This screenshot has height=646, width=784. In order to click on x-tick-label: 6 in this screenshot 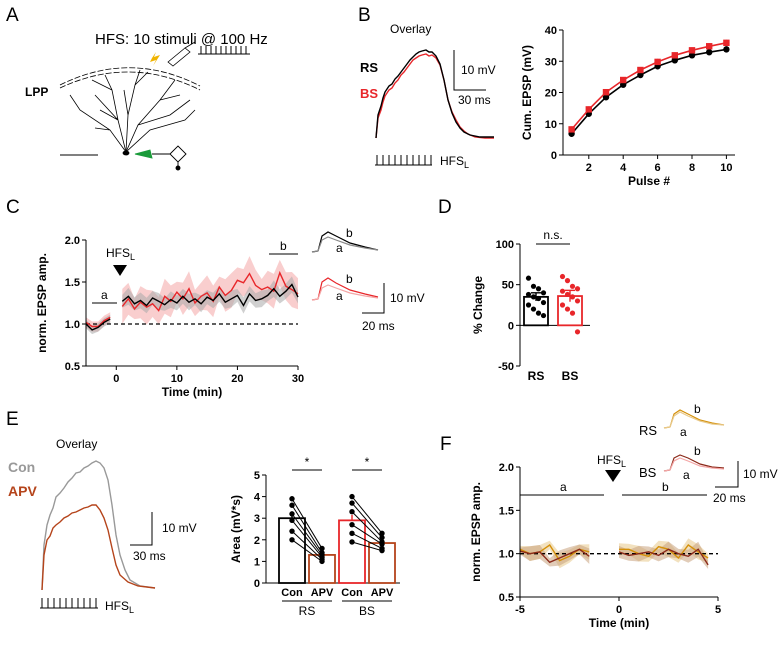, I will do `click(658, 168)`.